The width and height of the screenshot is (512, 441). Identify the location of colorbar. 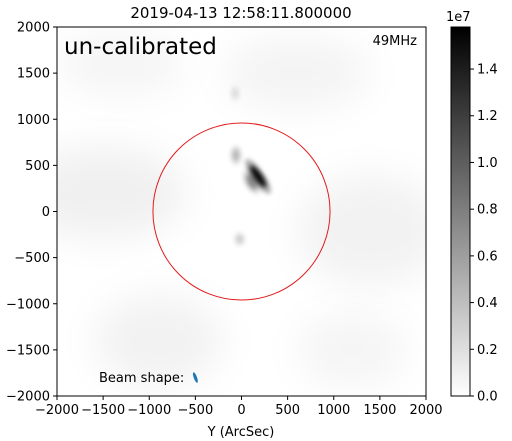
(460, 211).